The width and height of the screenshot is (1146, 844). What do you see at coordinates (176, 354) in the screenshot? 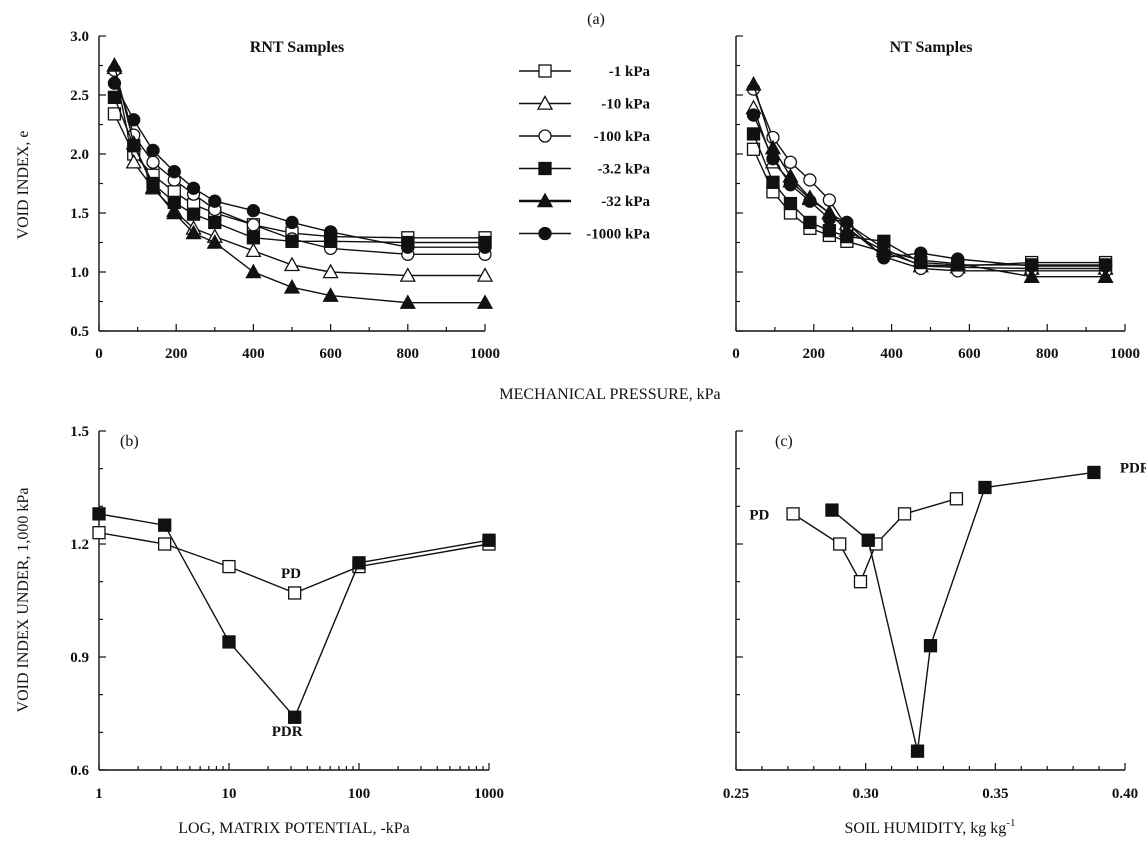
I see `rnt-x-tick-label: 200` at bounding box center [176, 354].